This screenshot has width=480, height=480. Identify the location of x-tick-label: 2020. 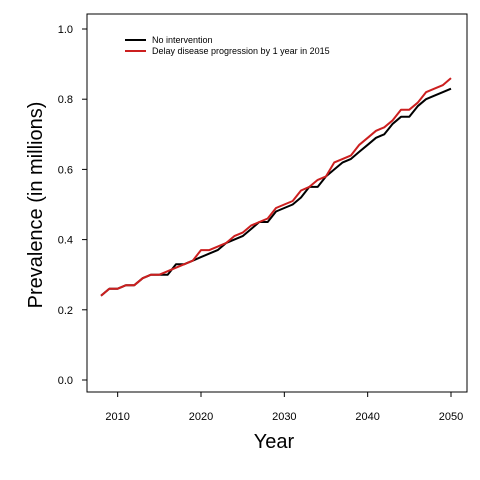
(201, 417).